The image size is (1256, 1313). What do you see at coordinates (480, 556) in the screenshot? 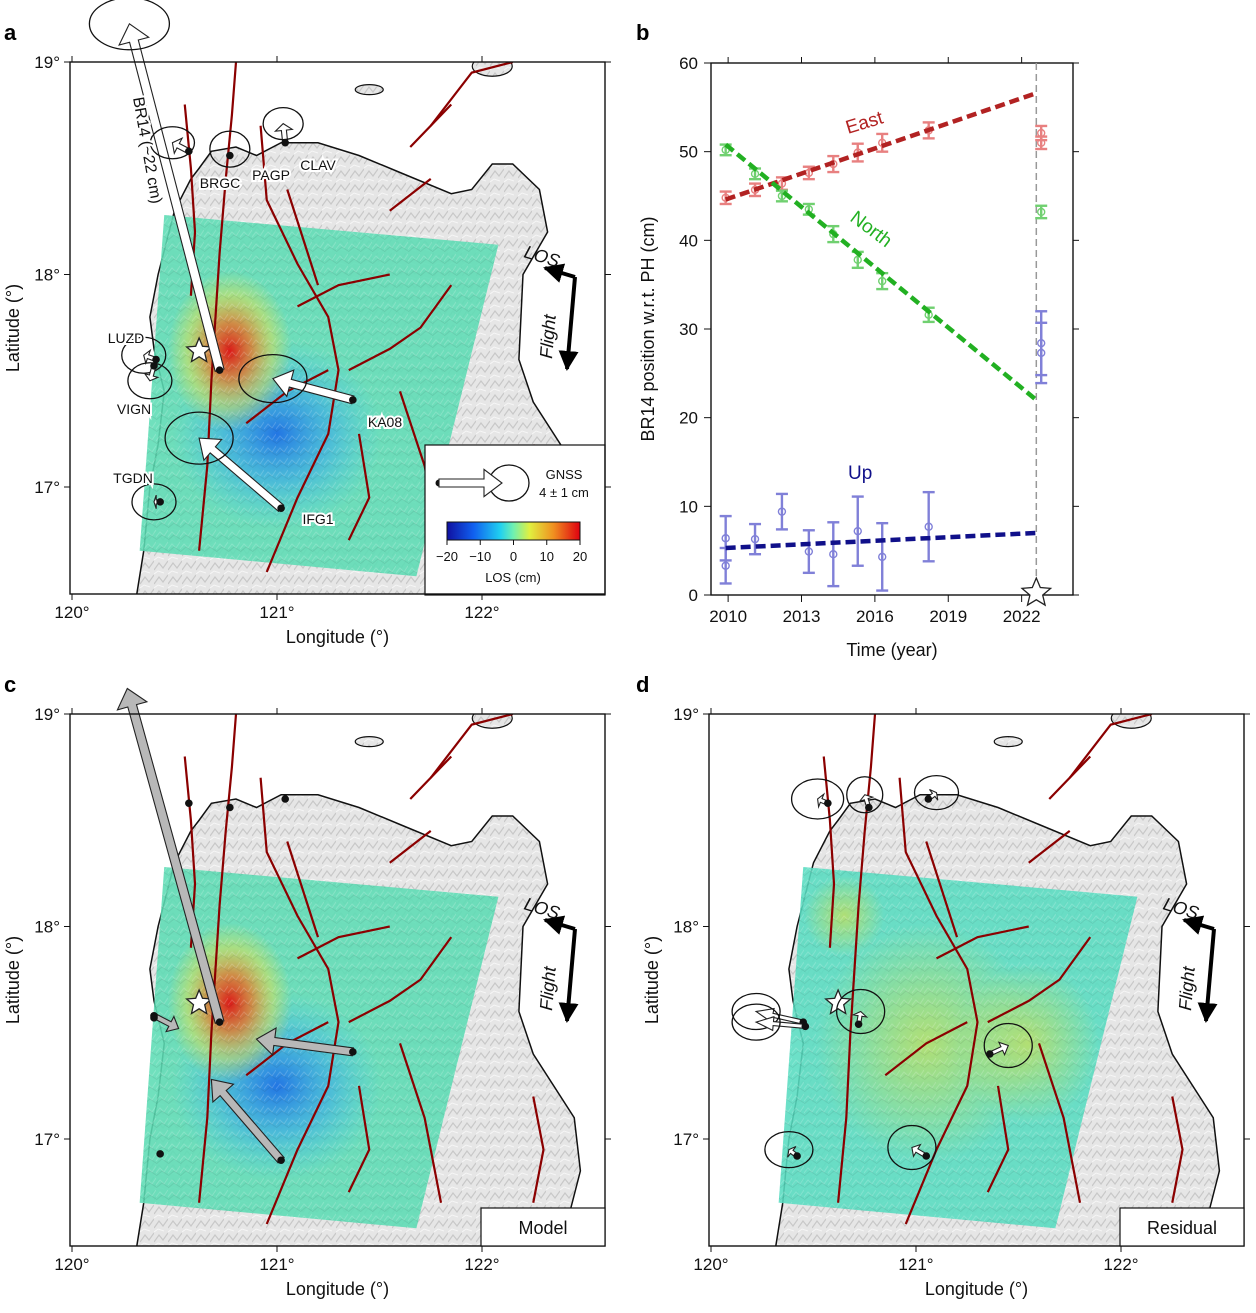
I see `colorbar-tick-label: −10` at bounding box center [480, 556].